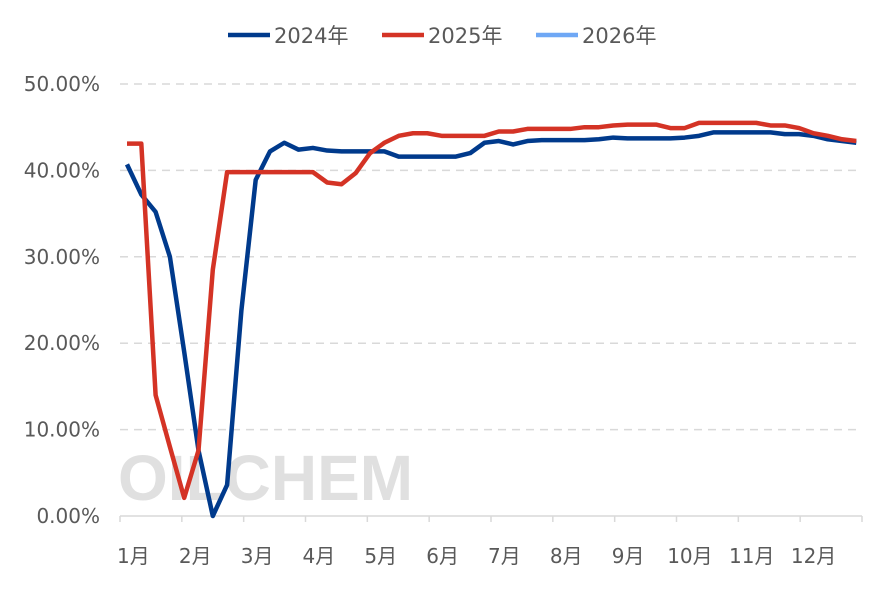  I want to click on x-tick-label: 7月, so click(504, 556).